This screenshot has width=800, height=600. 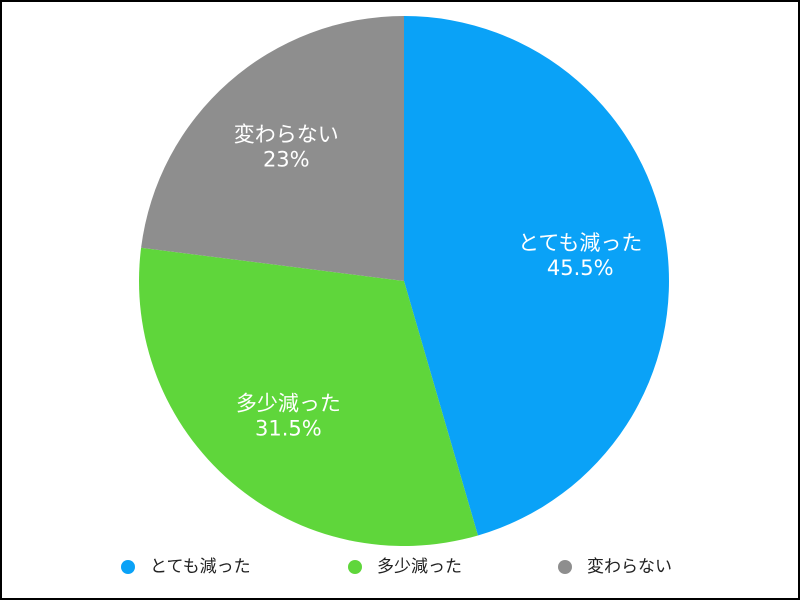 What do you see at coordinates (580, 243) in the screenshot?
I see `slice-category-label: とても減った` at bounding box center [580, 243].